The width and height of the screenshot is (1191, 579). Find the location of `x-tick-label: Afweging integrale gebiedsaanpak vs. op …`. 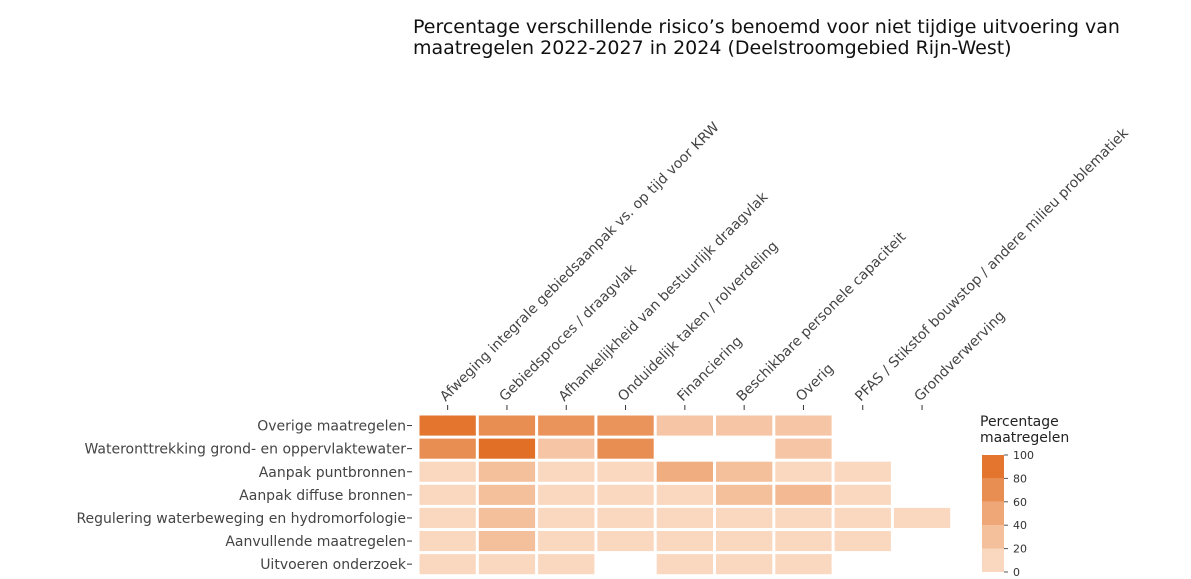

x-tick-label: Afweging integrale gebiedsaanpak vs. op … is located at coordinates (580, 262).